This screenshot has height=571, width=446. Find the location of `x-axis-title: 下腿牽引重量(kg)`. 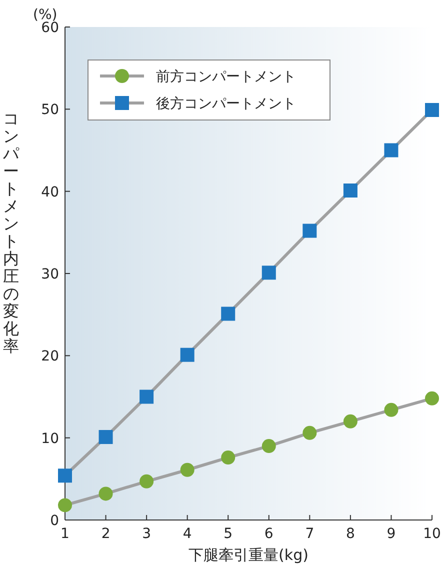

x-axis-title: 下腿牽引重量(kg) is located at coordinates (248, 555).